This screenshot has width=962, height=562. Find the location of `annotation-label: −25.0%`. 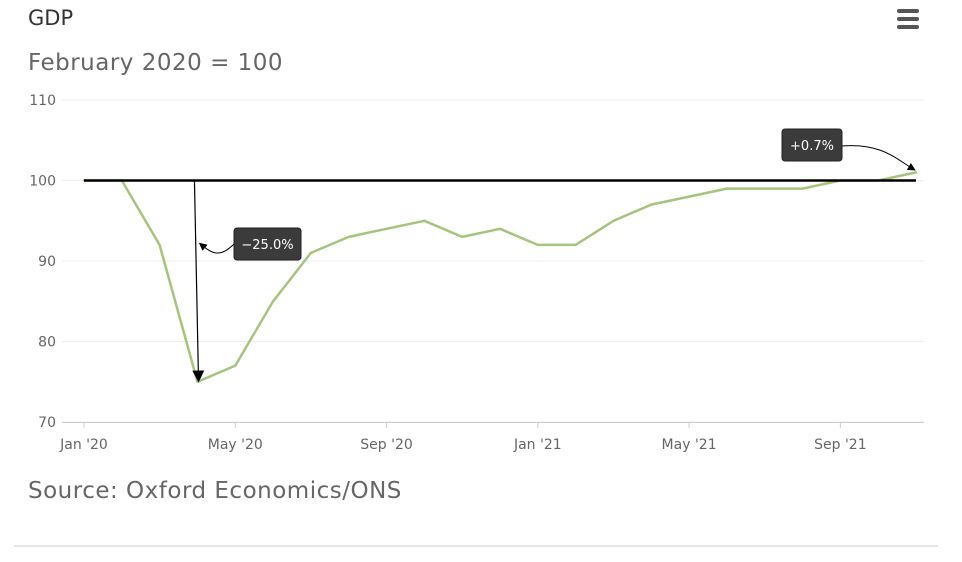

annotation-label: −25.0% is located at coordinates (267, 245).